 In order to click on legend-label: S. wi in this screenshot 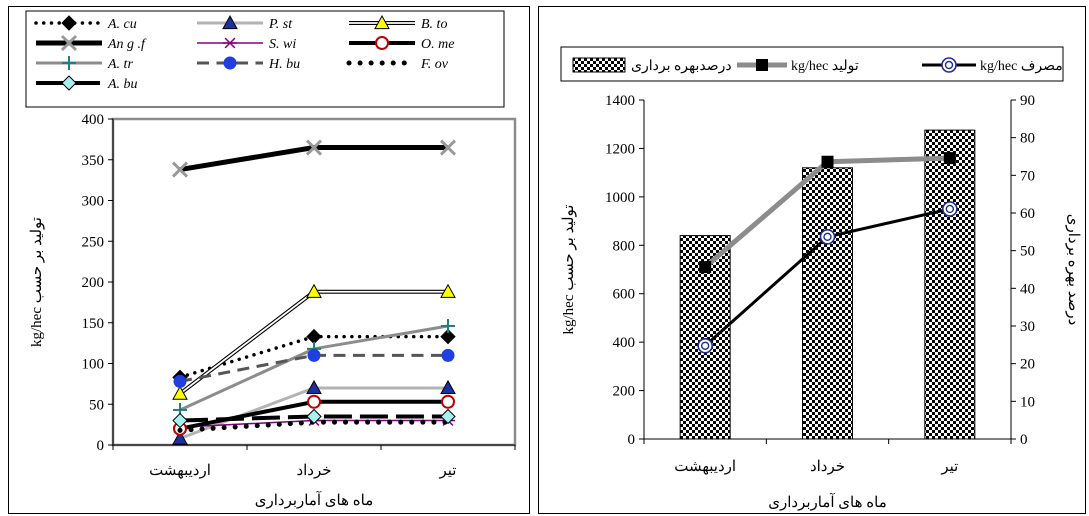, I will do `click(282, 44)`.